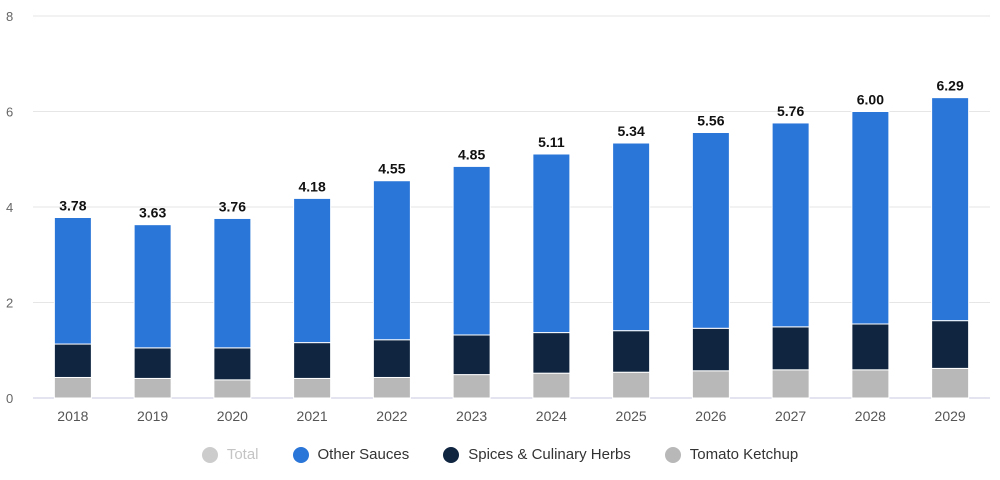 Image resolution: width=1000 pixels, height=480 pixels. Describe the element at coordinates (242, 454) in the screenshot. I see `legend-label: Total` at that location.